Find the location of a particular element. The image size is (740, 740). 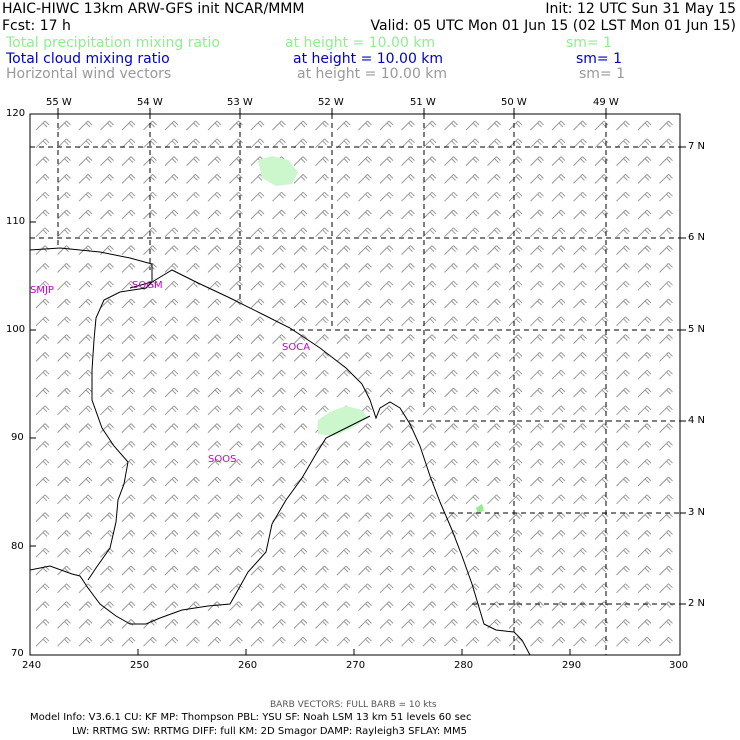

y-label-110: 110 is located at coordinates (16, 221).